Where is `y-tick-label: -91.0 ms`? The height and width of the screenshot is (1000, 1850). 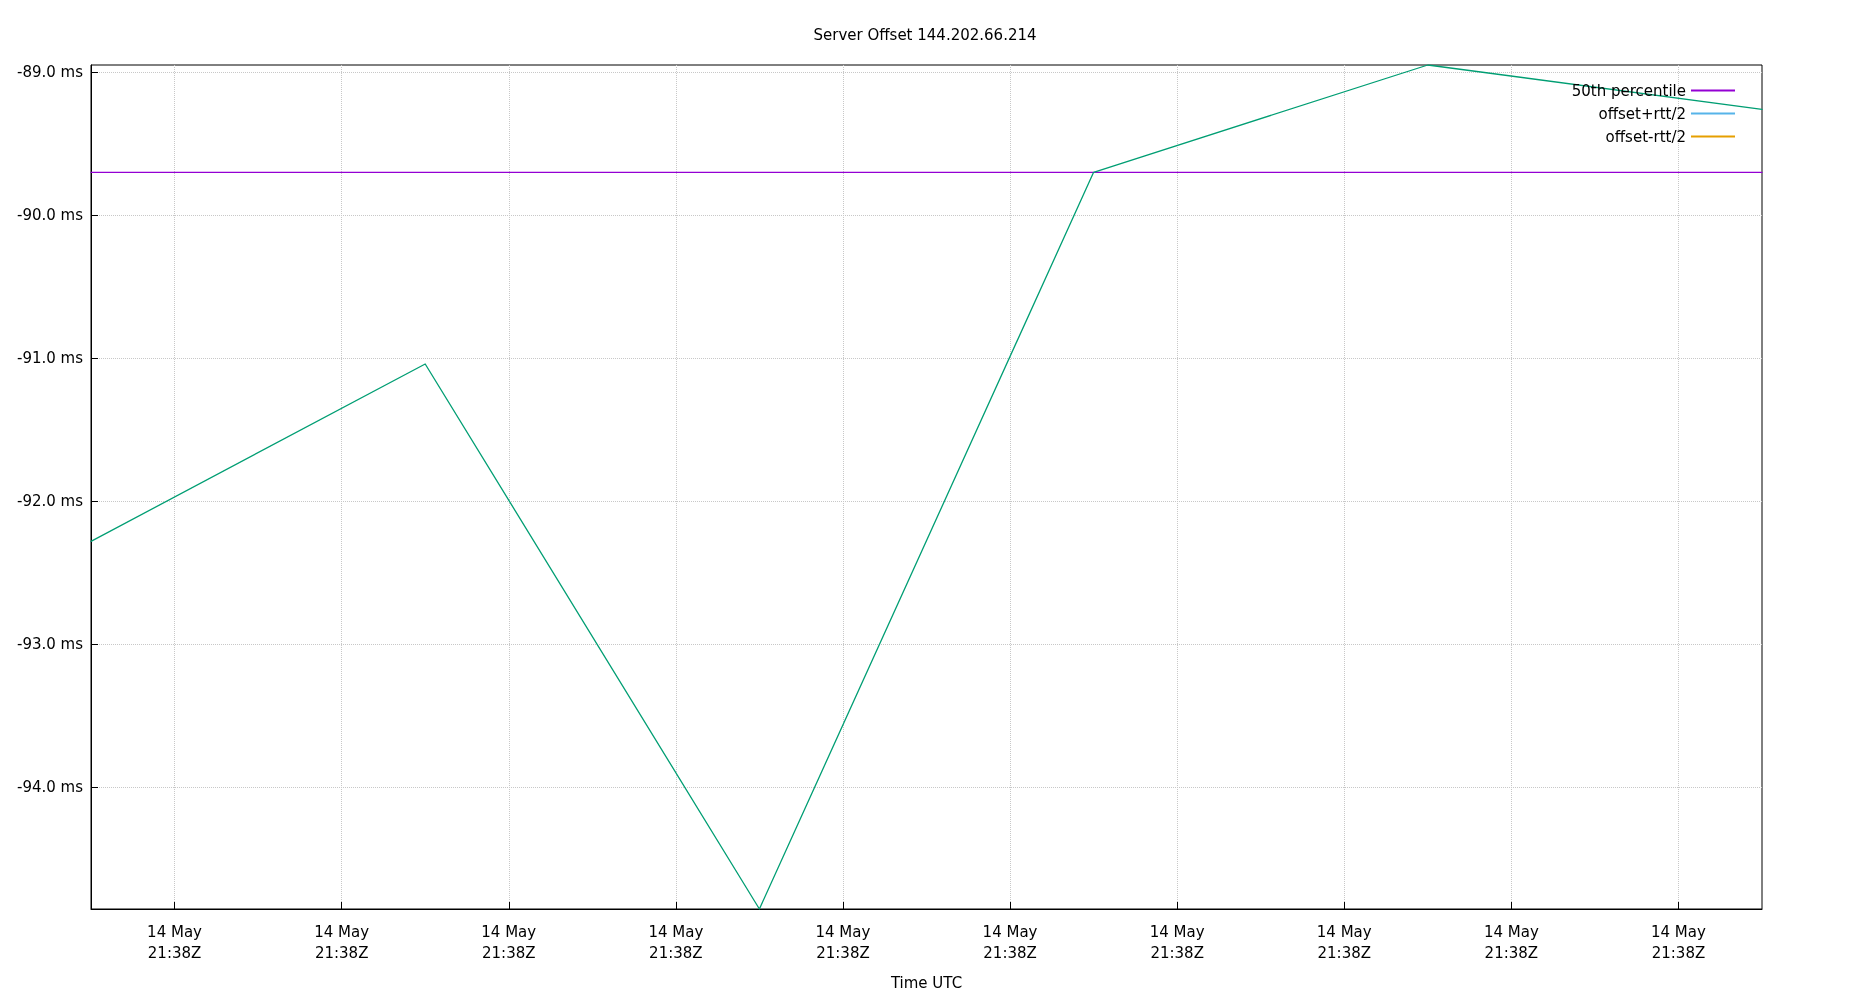 y-tick-label: -91.0 ms is located at coordinates (50, 358).